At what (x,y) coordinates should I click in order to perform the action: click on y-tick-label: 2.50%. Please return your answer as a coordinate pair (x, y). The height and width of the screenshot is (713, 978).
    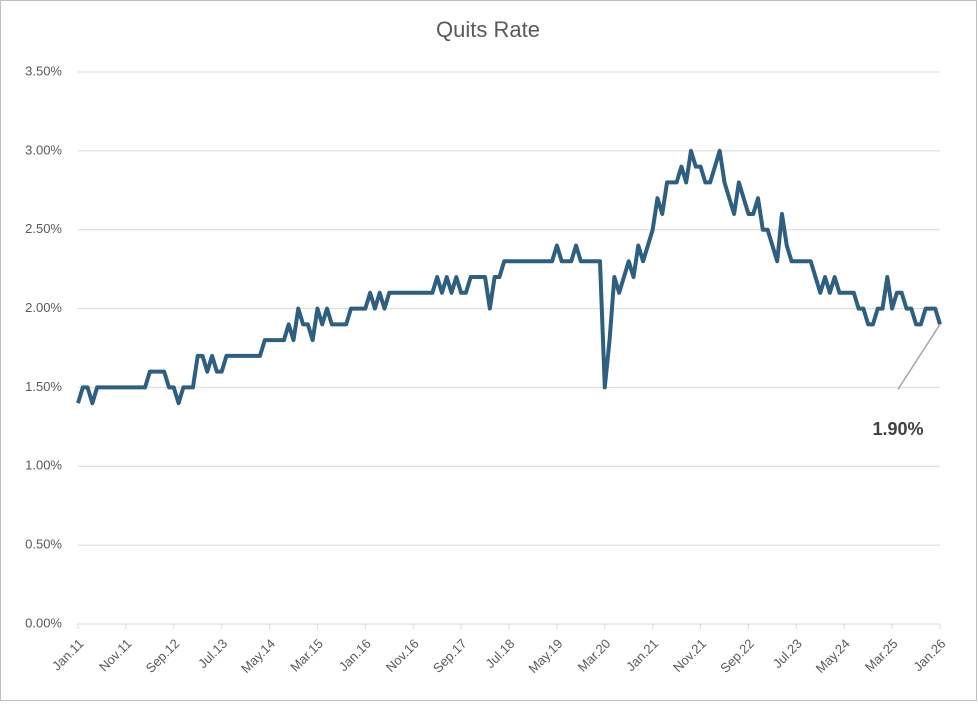
    Looking at the image, I should click on (43, 228).